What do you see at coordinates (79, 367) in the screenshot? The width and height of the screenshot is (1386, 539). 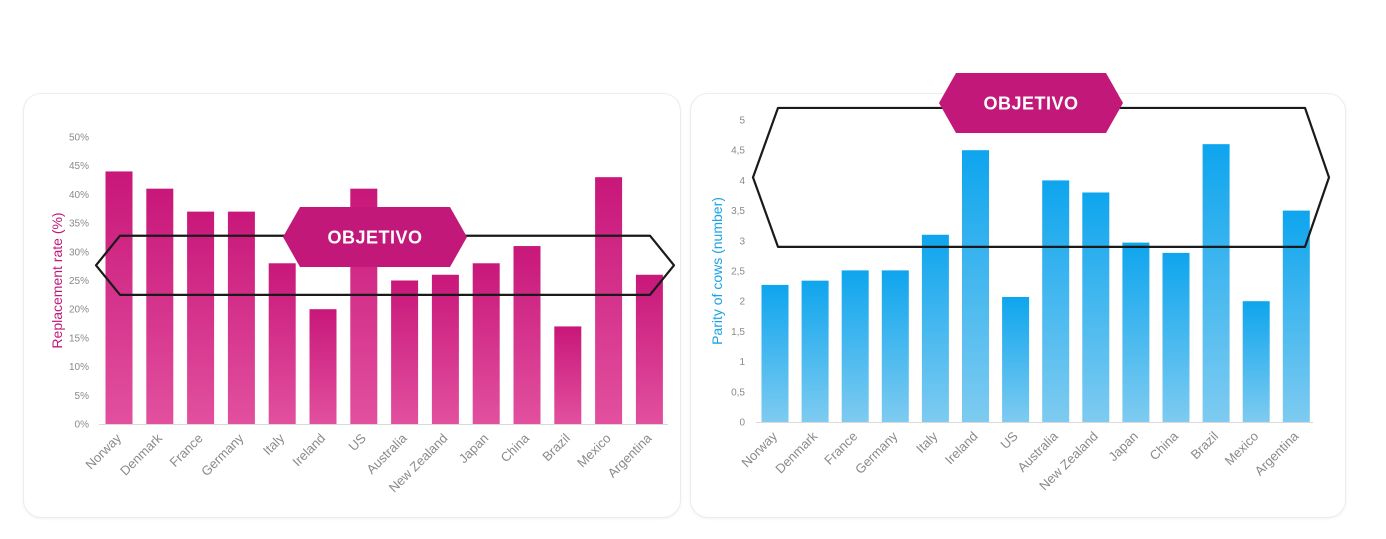 I see `y-tick-label: 10%` at bounding box center [79, 367].